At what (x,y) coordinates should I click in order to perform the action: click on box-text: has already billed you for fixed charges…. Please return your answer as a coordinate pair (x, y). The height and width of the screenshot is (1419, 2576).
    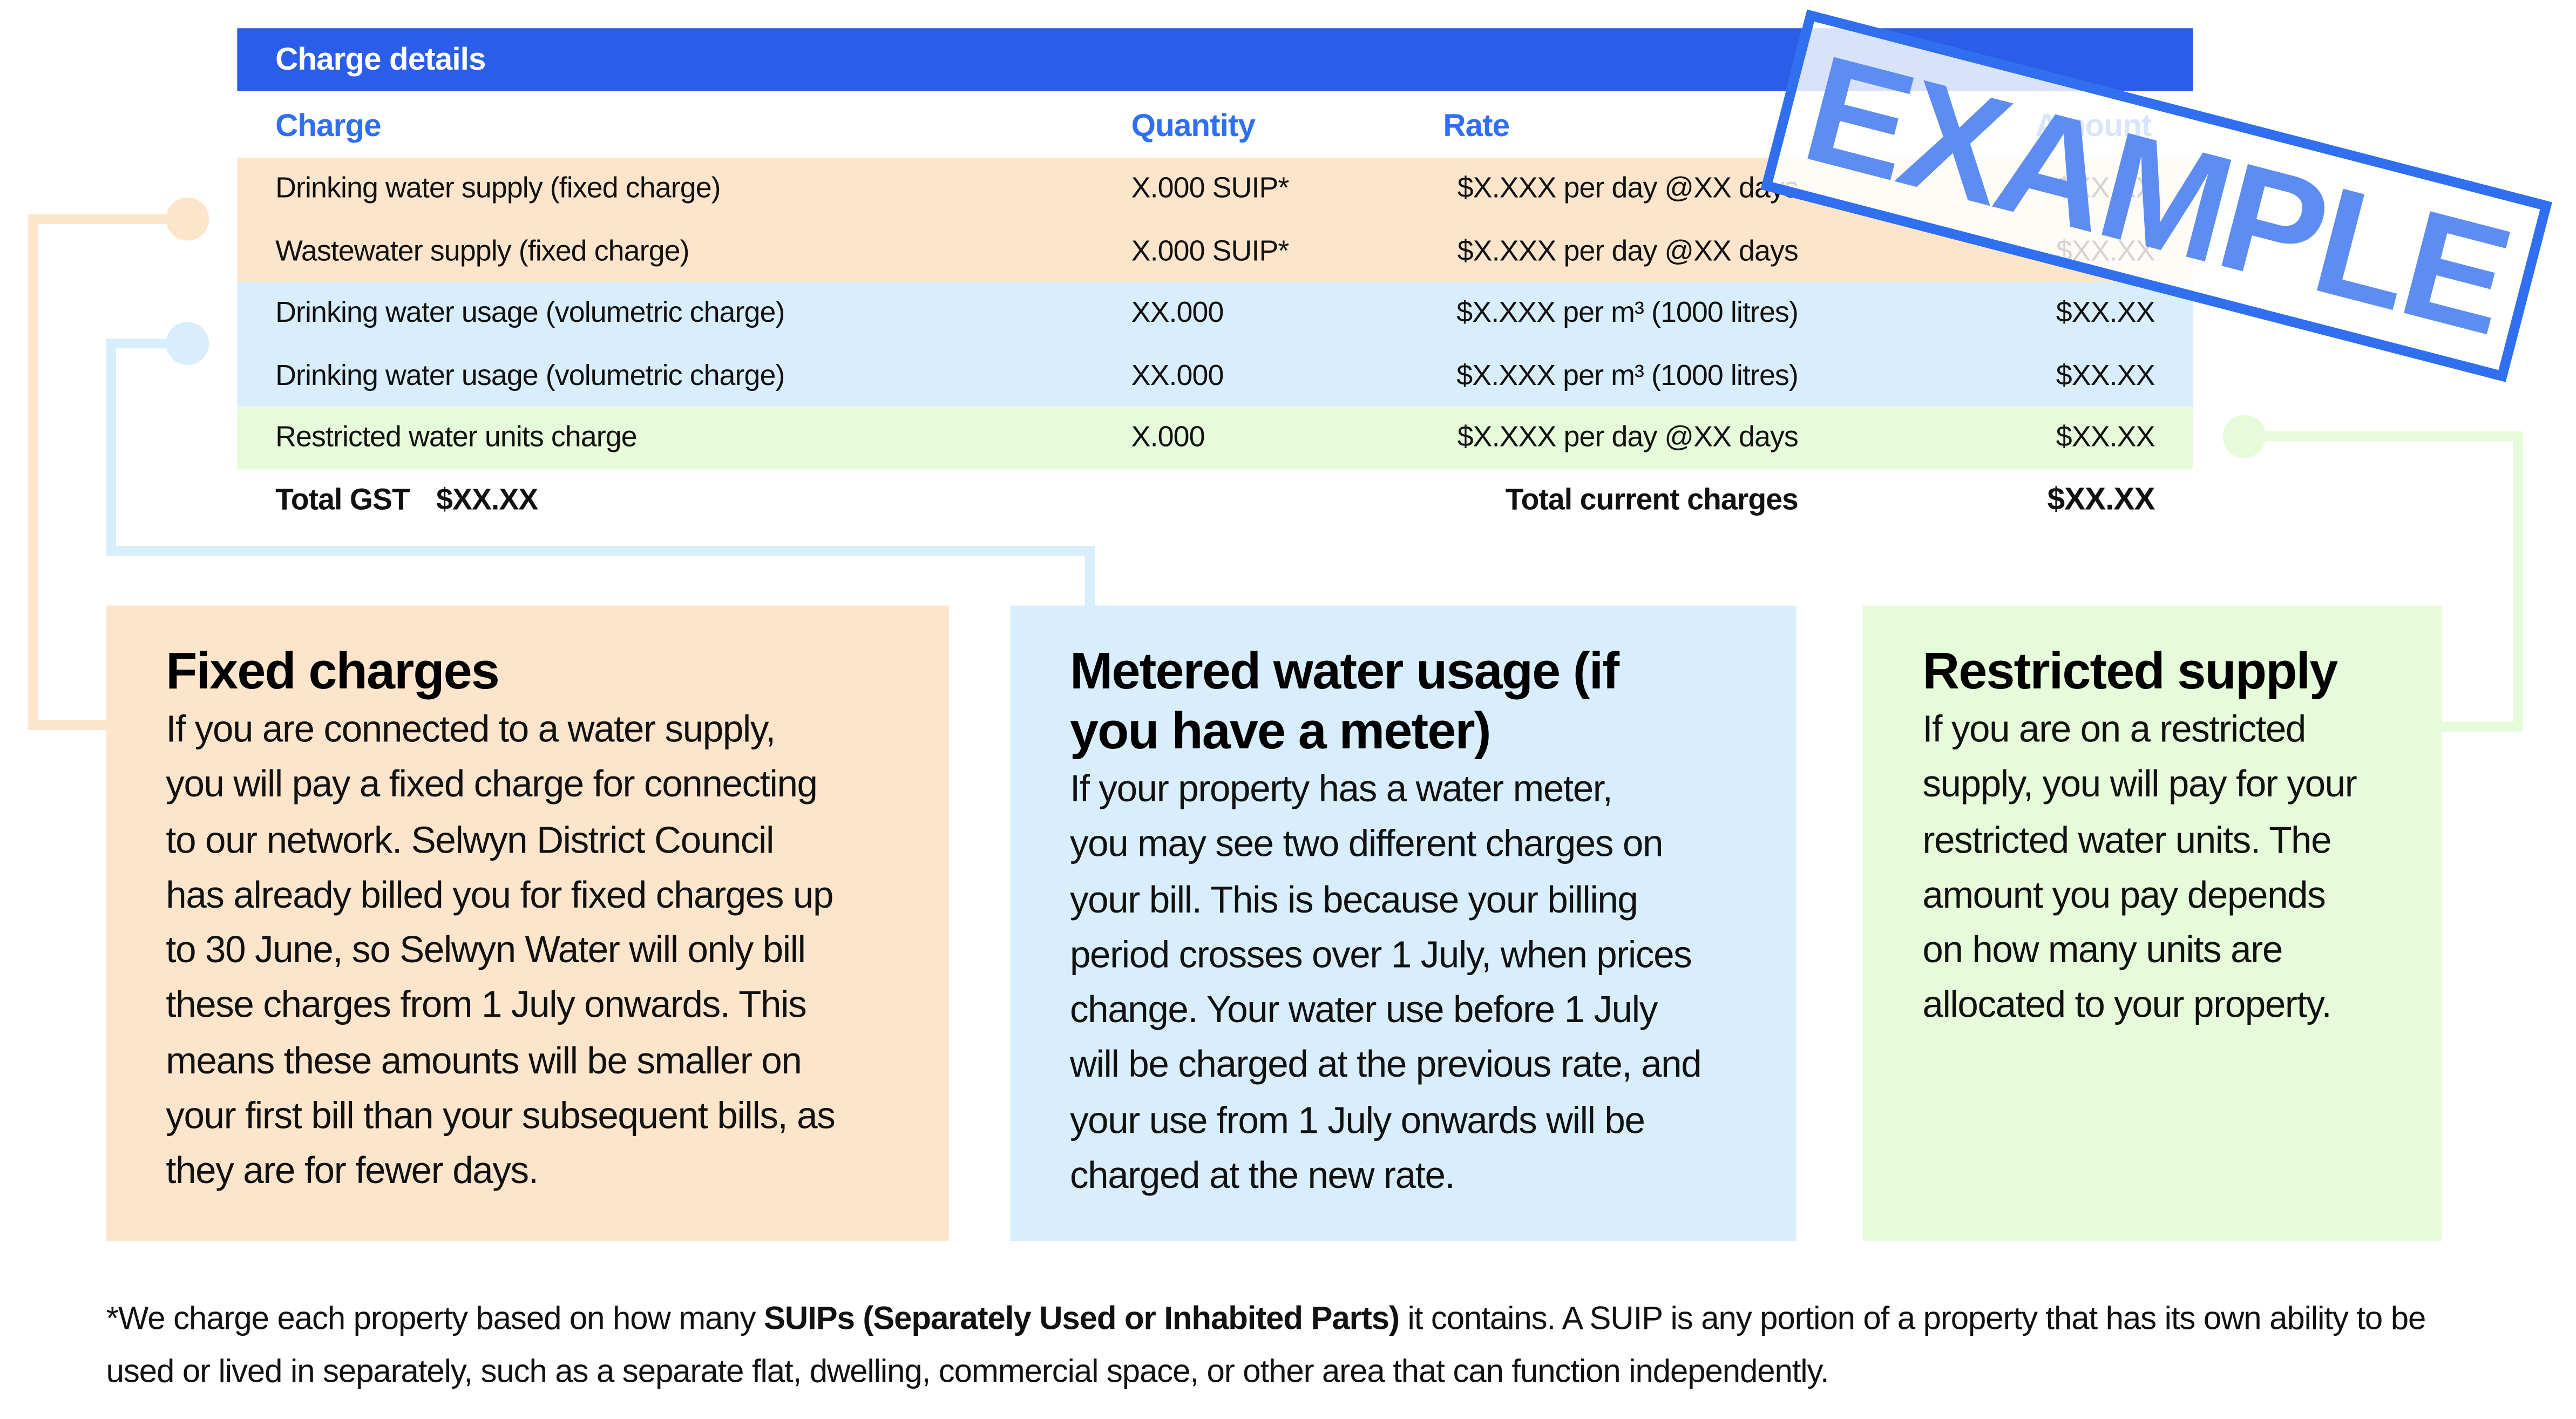
    Looking at the image, I should click on (499, 895).